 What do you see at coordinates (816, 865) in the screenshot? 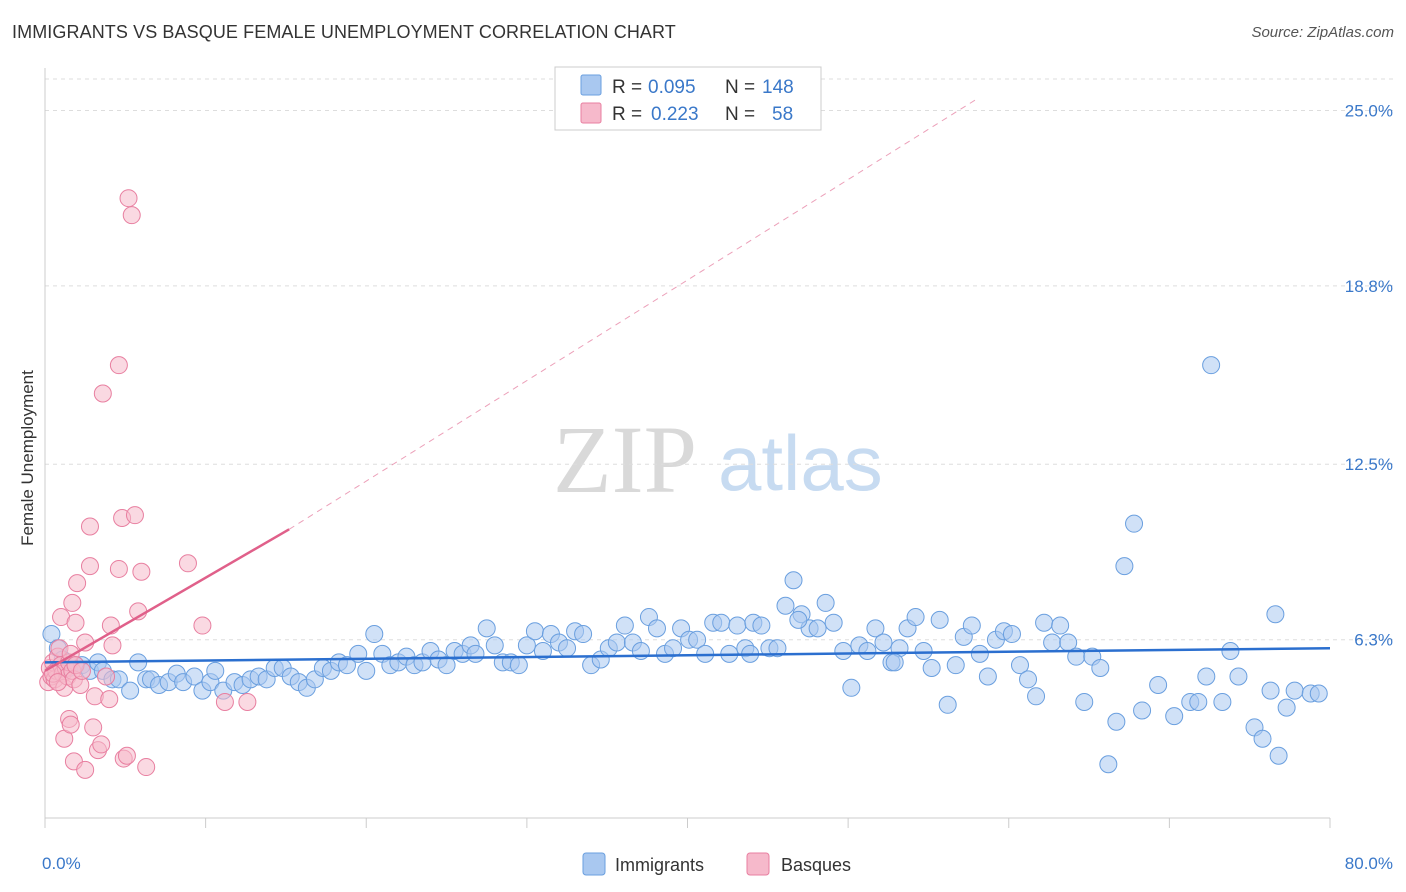
I see `bottom-legend-label-basques: Basques` at bounding box center [816, 865].